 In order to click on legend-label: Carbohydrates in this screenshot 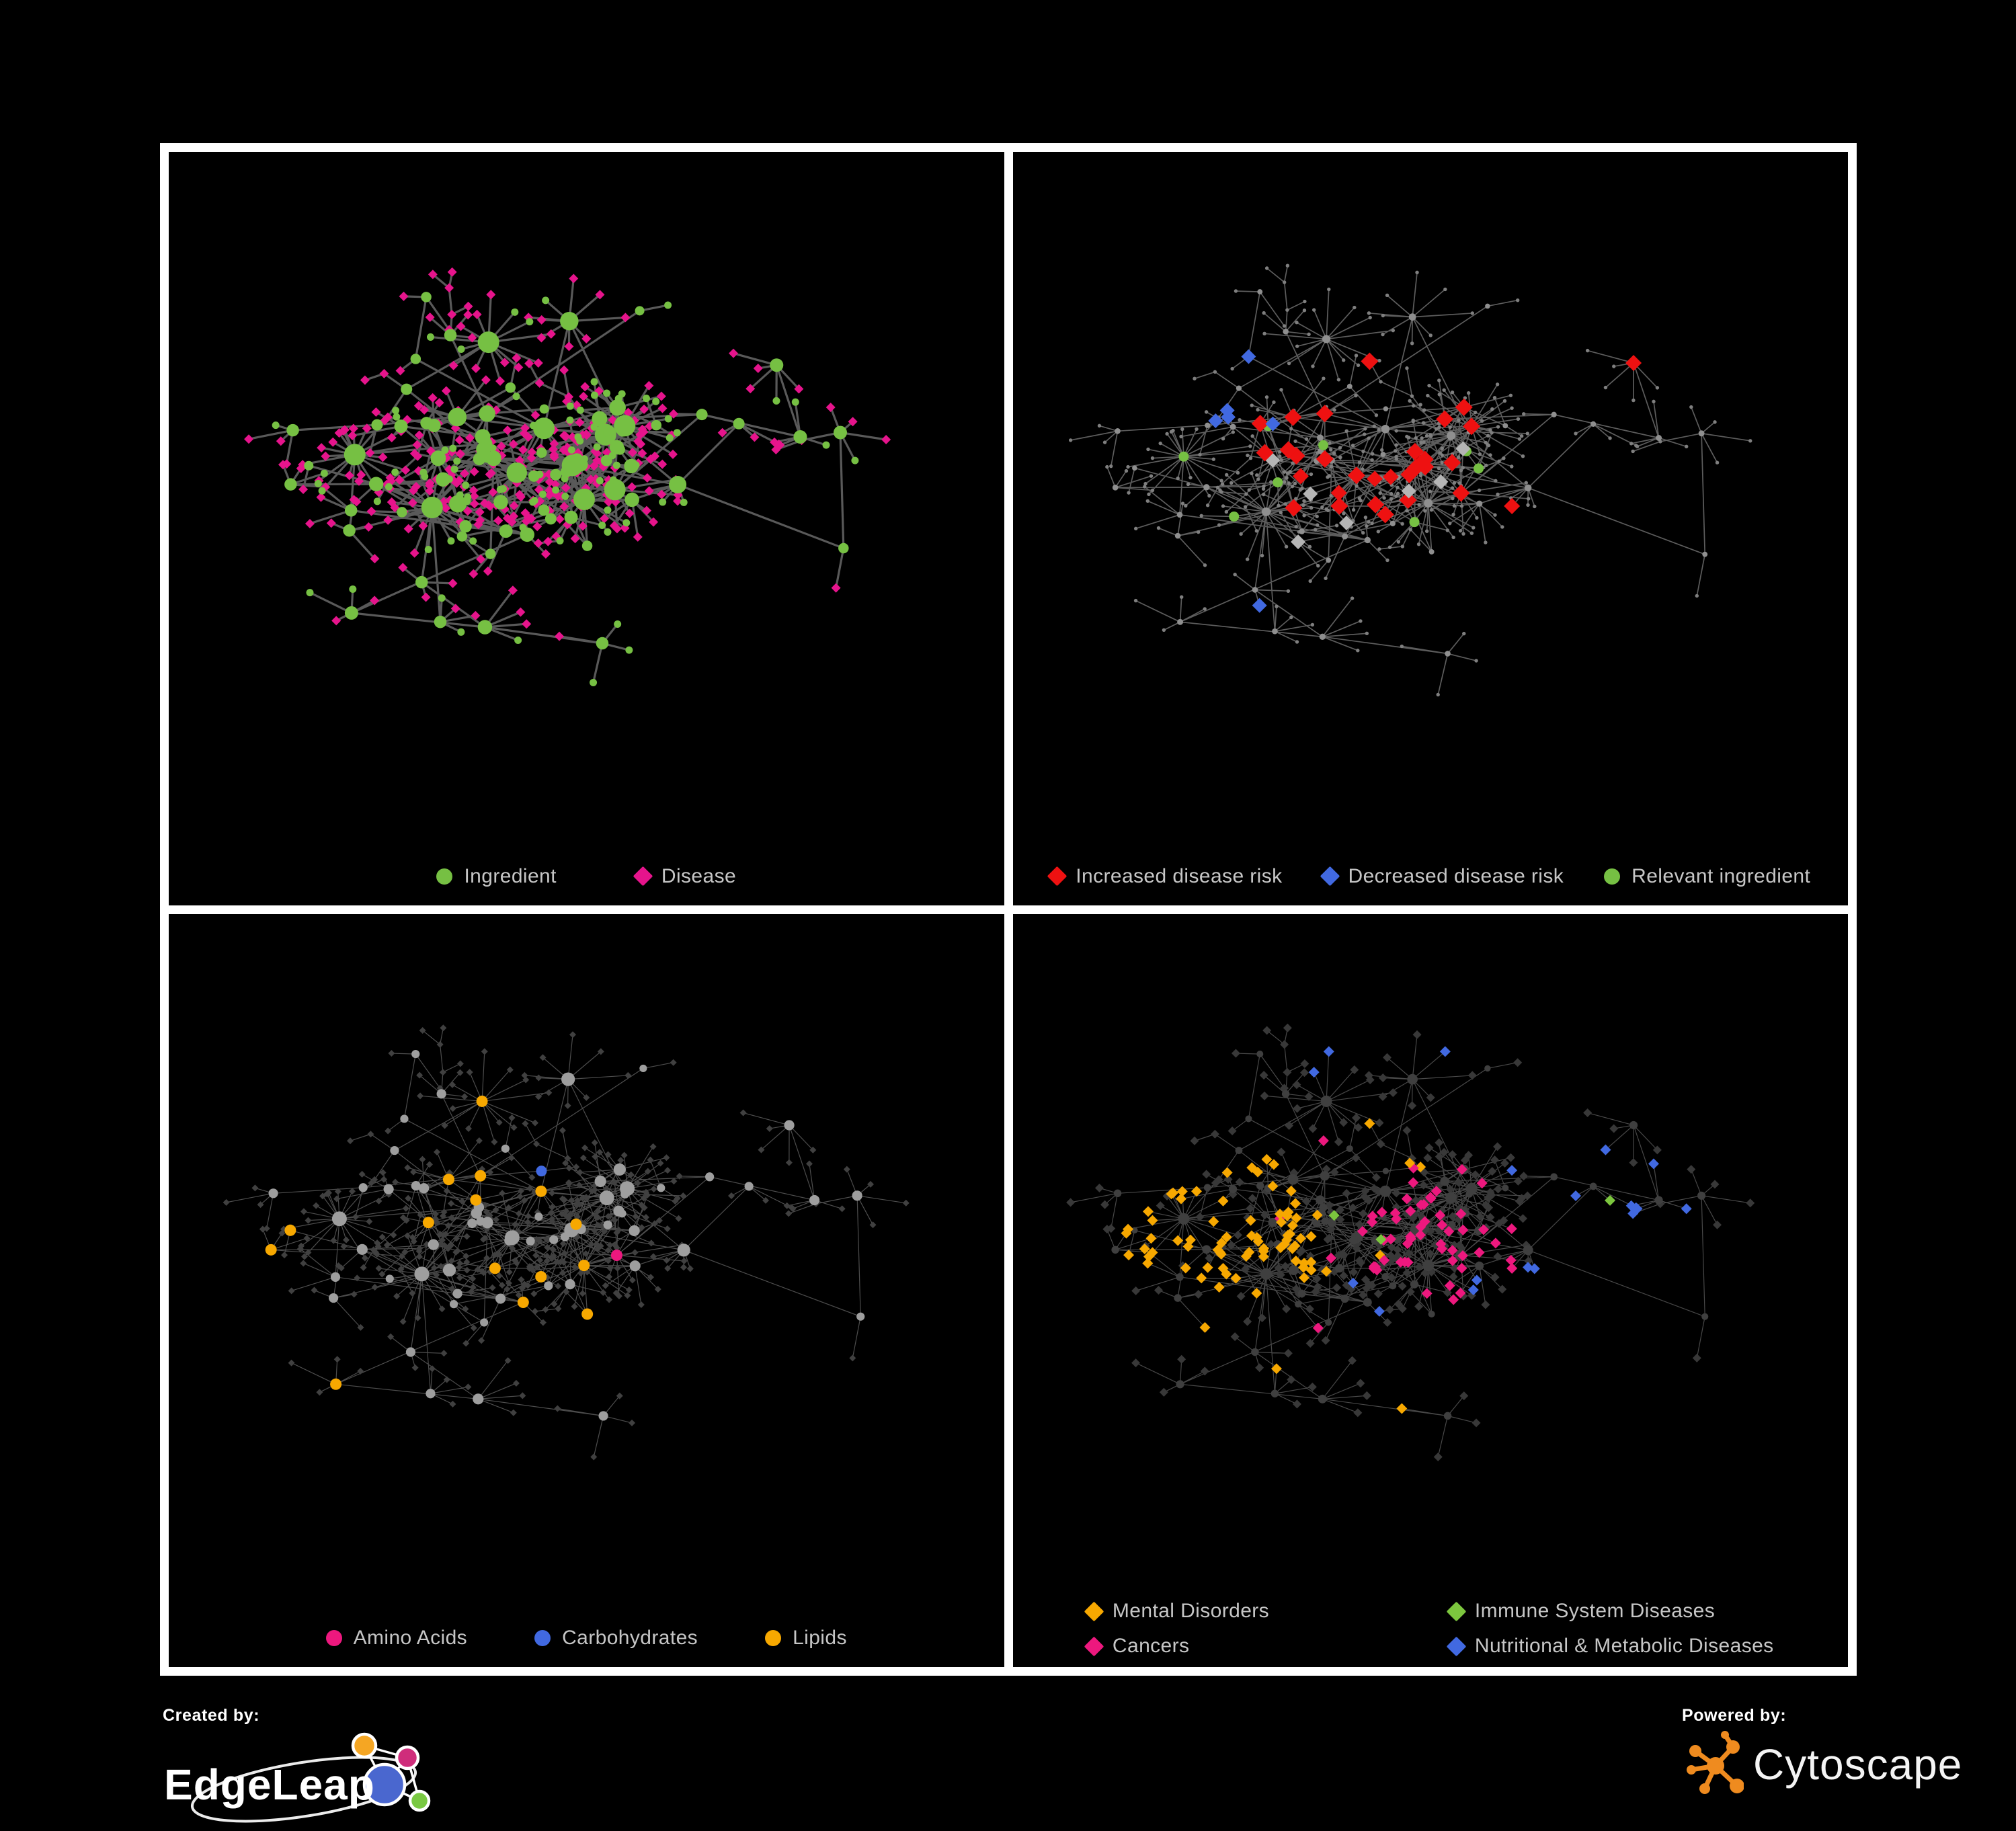, I will do `click(630, 1638)`.